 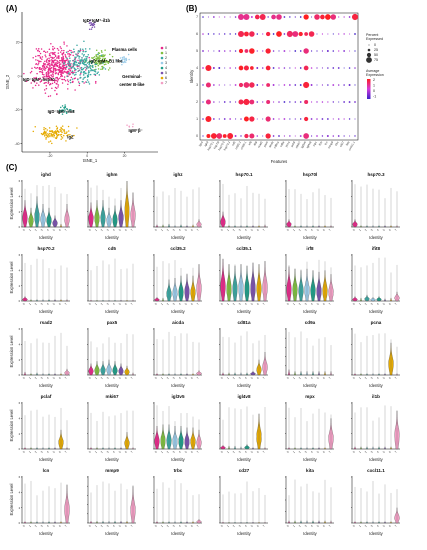 What do you see at coordinates (287, 144) in the screenshot?
I see `feature-tick: pcna` at bounding box center [287, 144].